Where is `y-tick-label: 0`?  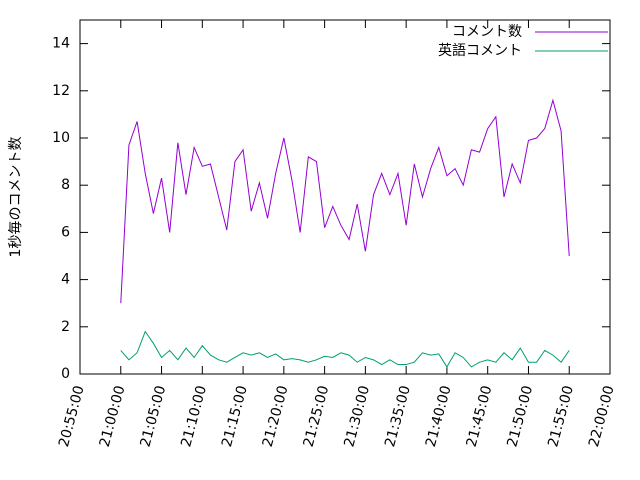 y-tick-label: 0 is located at coordinates (65, 374).